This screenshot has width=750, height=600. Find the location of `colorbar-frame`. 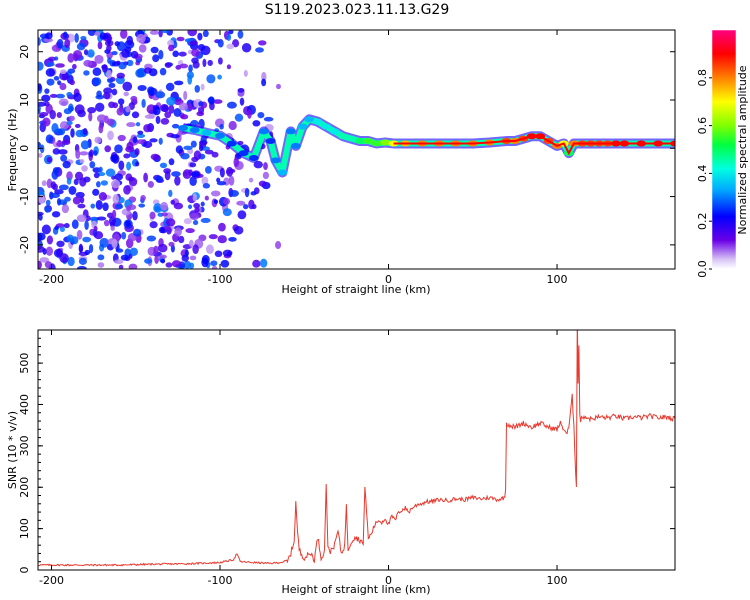

colorbar-frame is located at coordinates (724, 149).